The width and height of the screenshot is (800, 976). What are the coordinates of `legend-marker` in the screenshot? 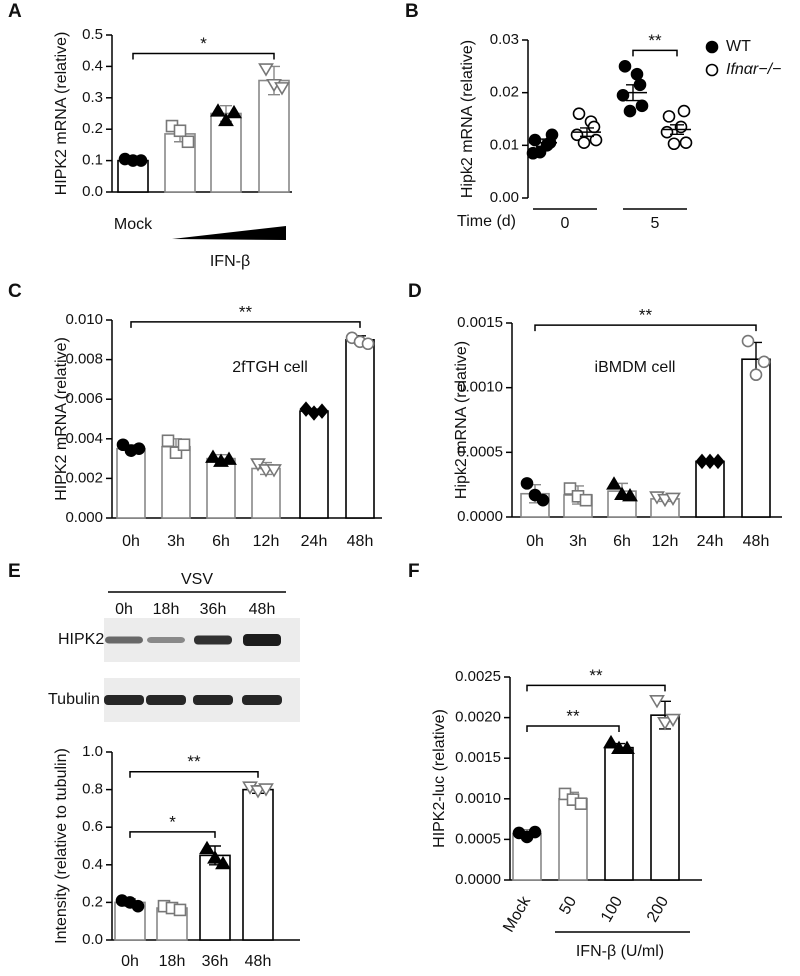 It's located at (712, 70).